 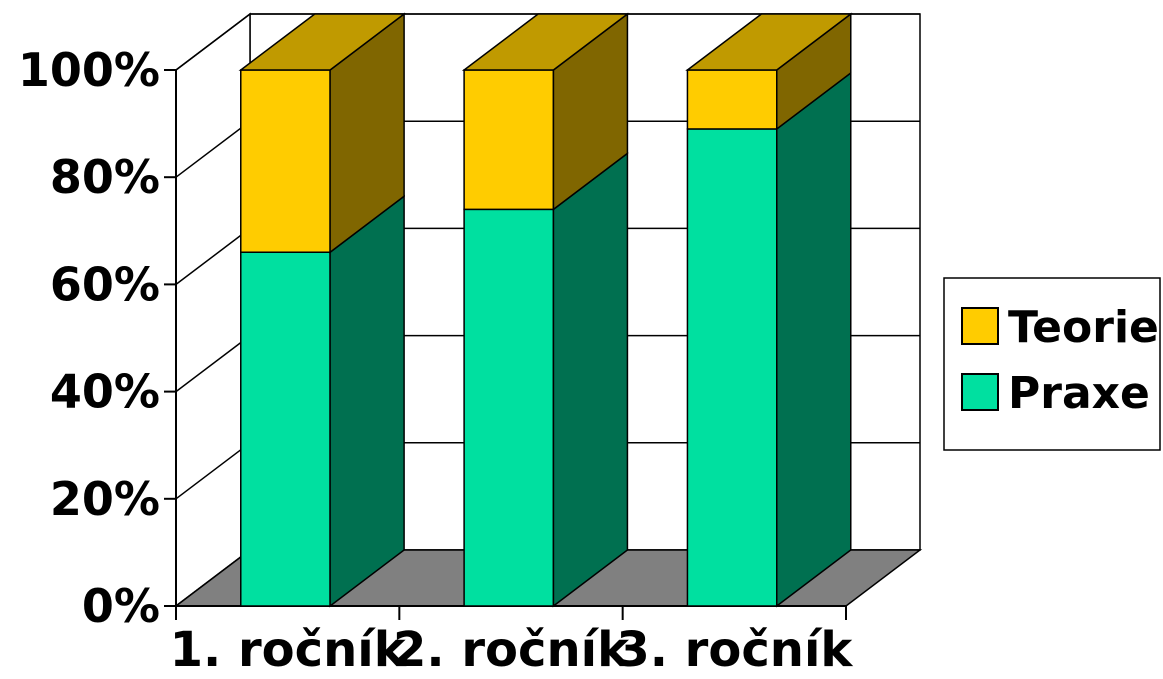 What do you see at coordinates (105, 284) in the screenshot?
I see `y-tick-label: 60%` at bounding box center [105, 284].